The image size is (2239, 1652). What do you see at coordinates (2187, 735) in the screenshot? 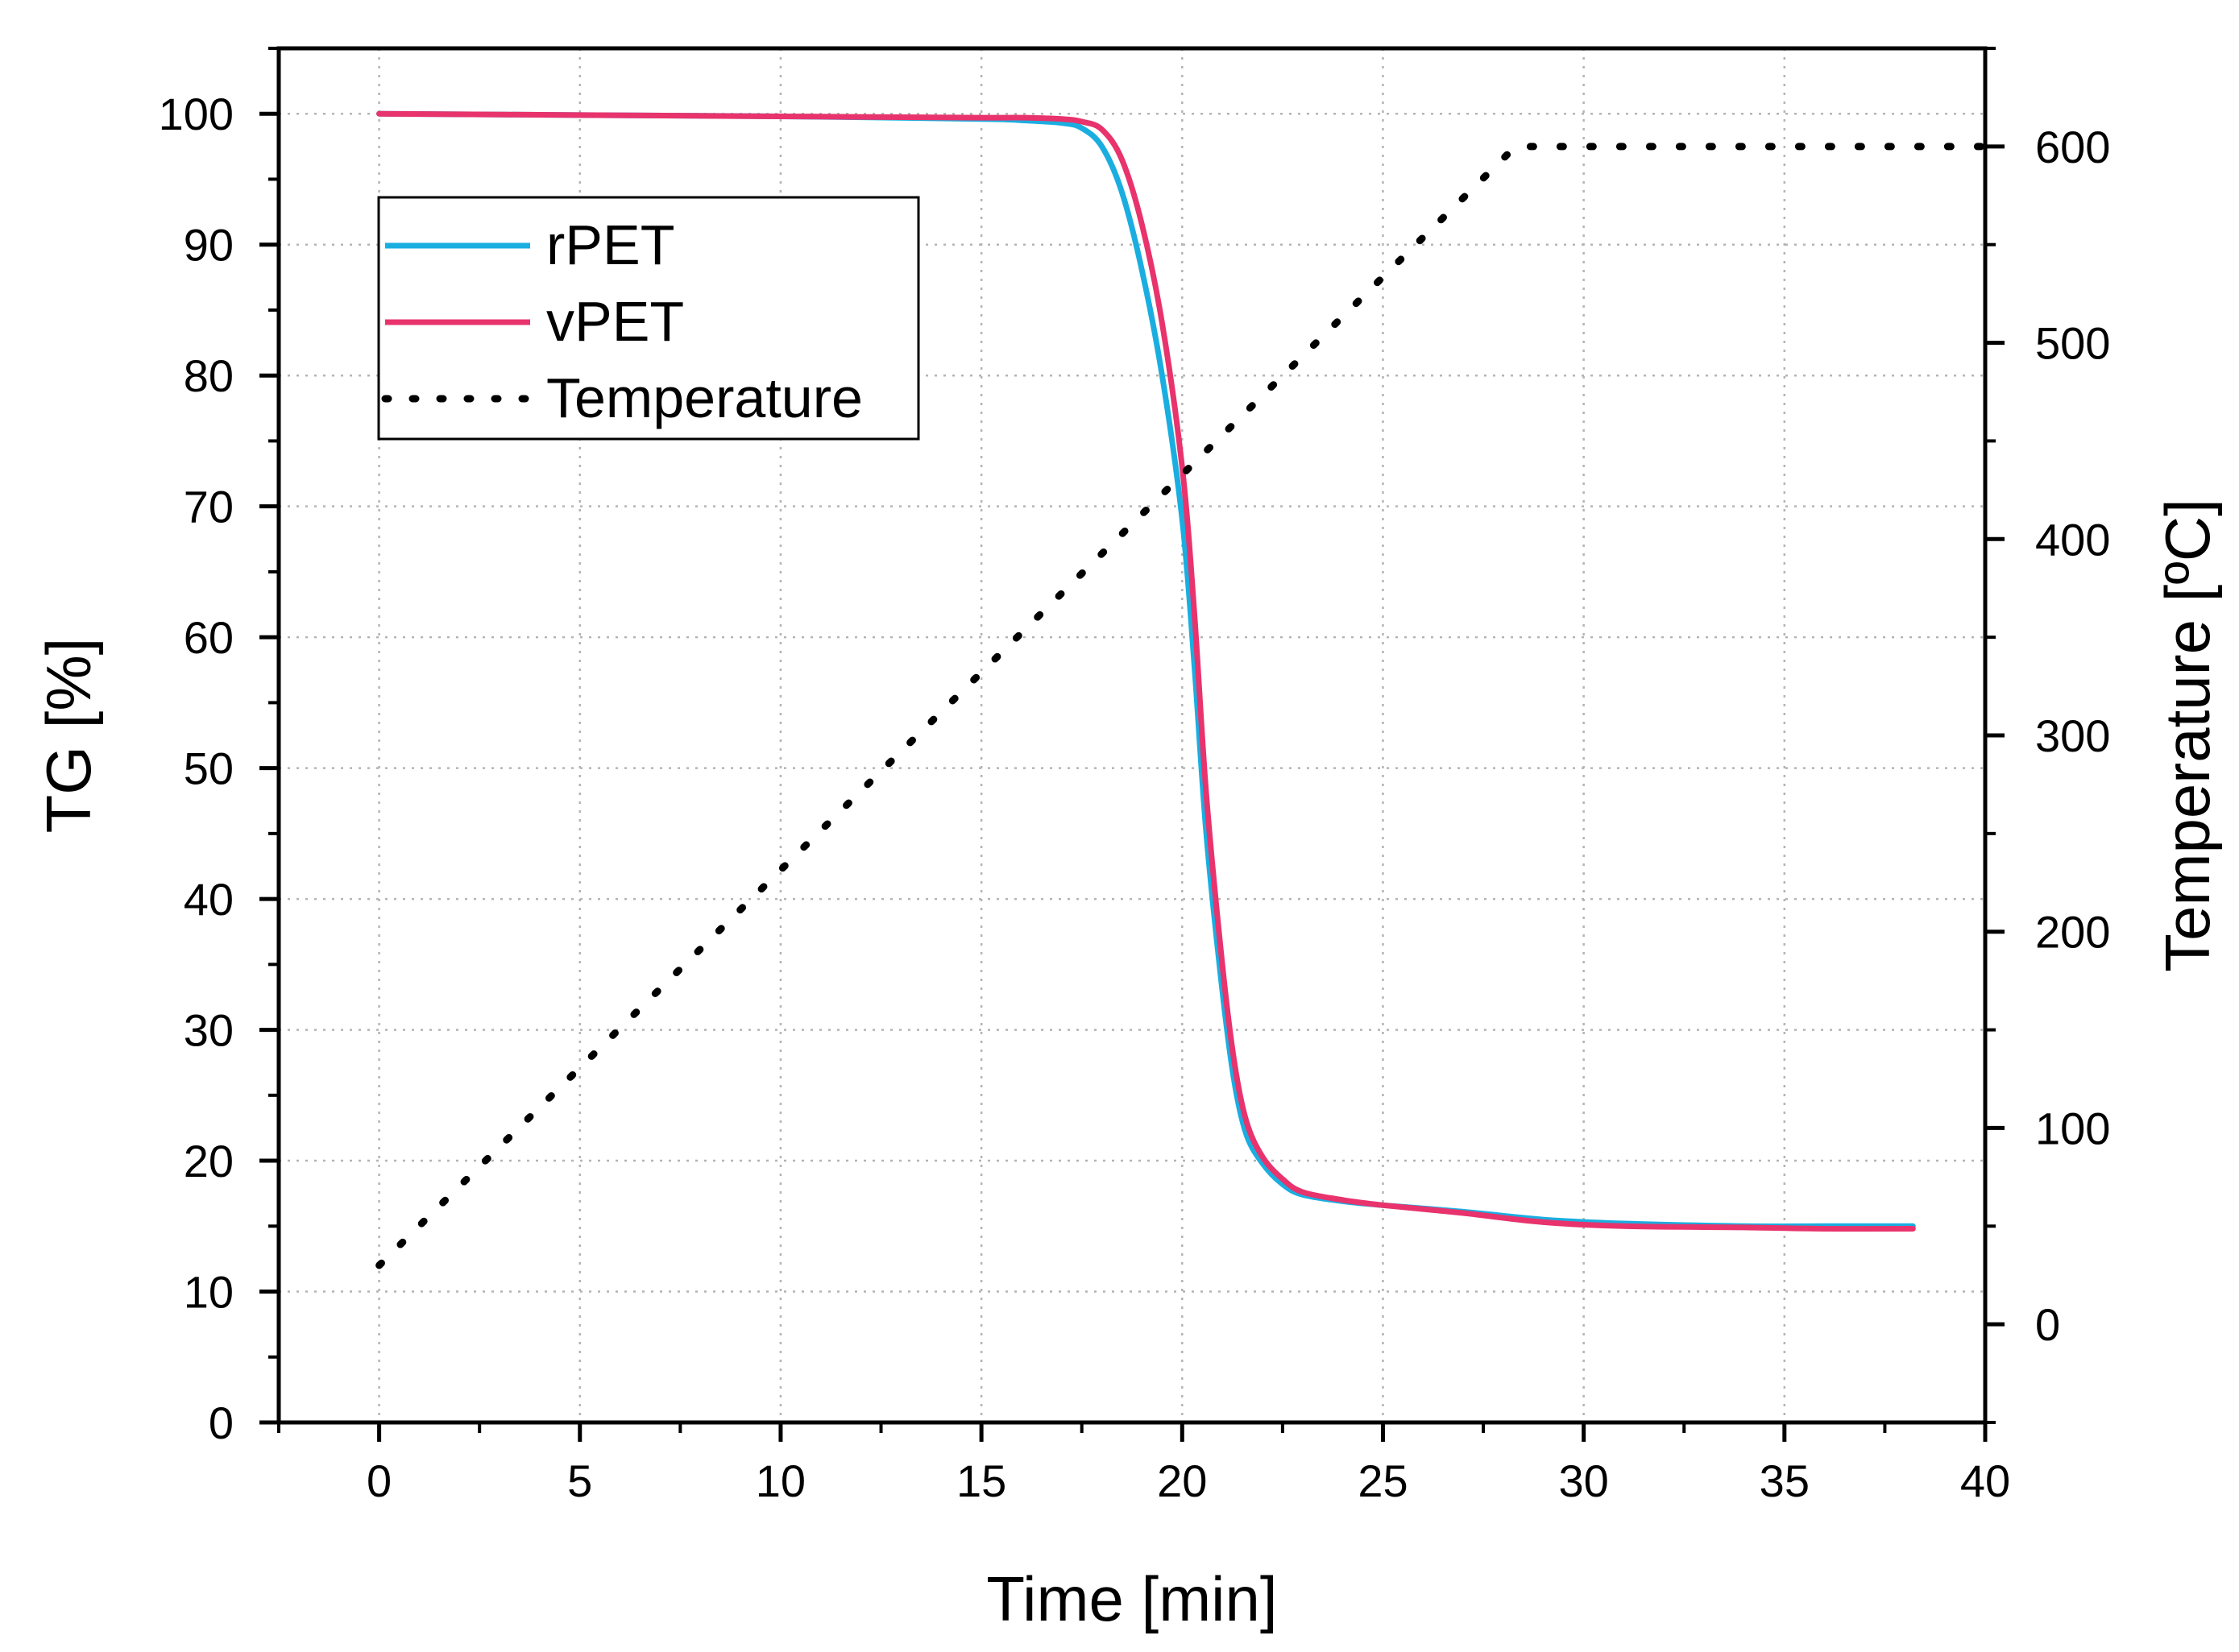
I see `y2-axis-title: Temperature [ºC]` at bounding box center [2187, 735].